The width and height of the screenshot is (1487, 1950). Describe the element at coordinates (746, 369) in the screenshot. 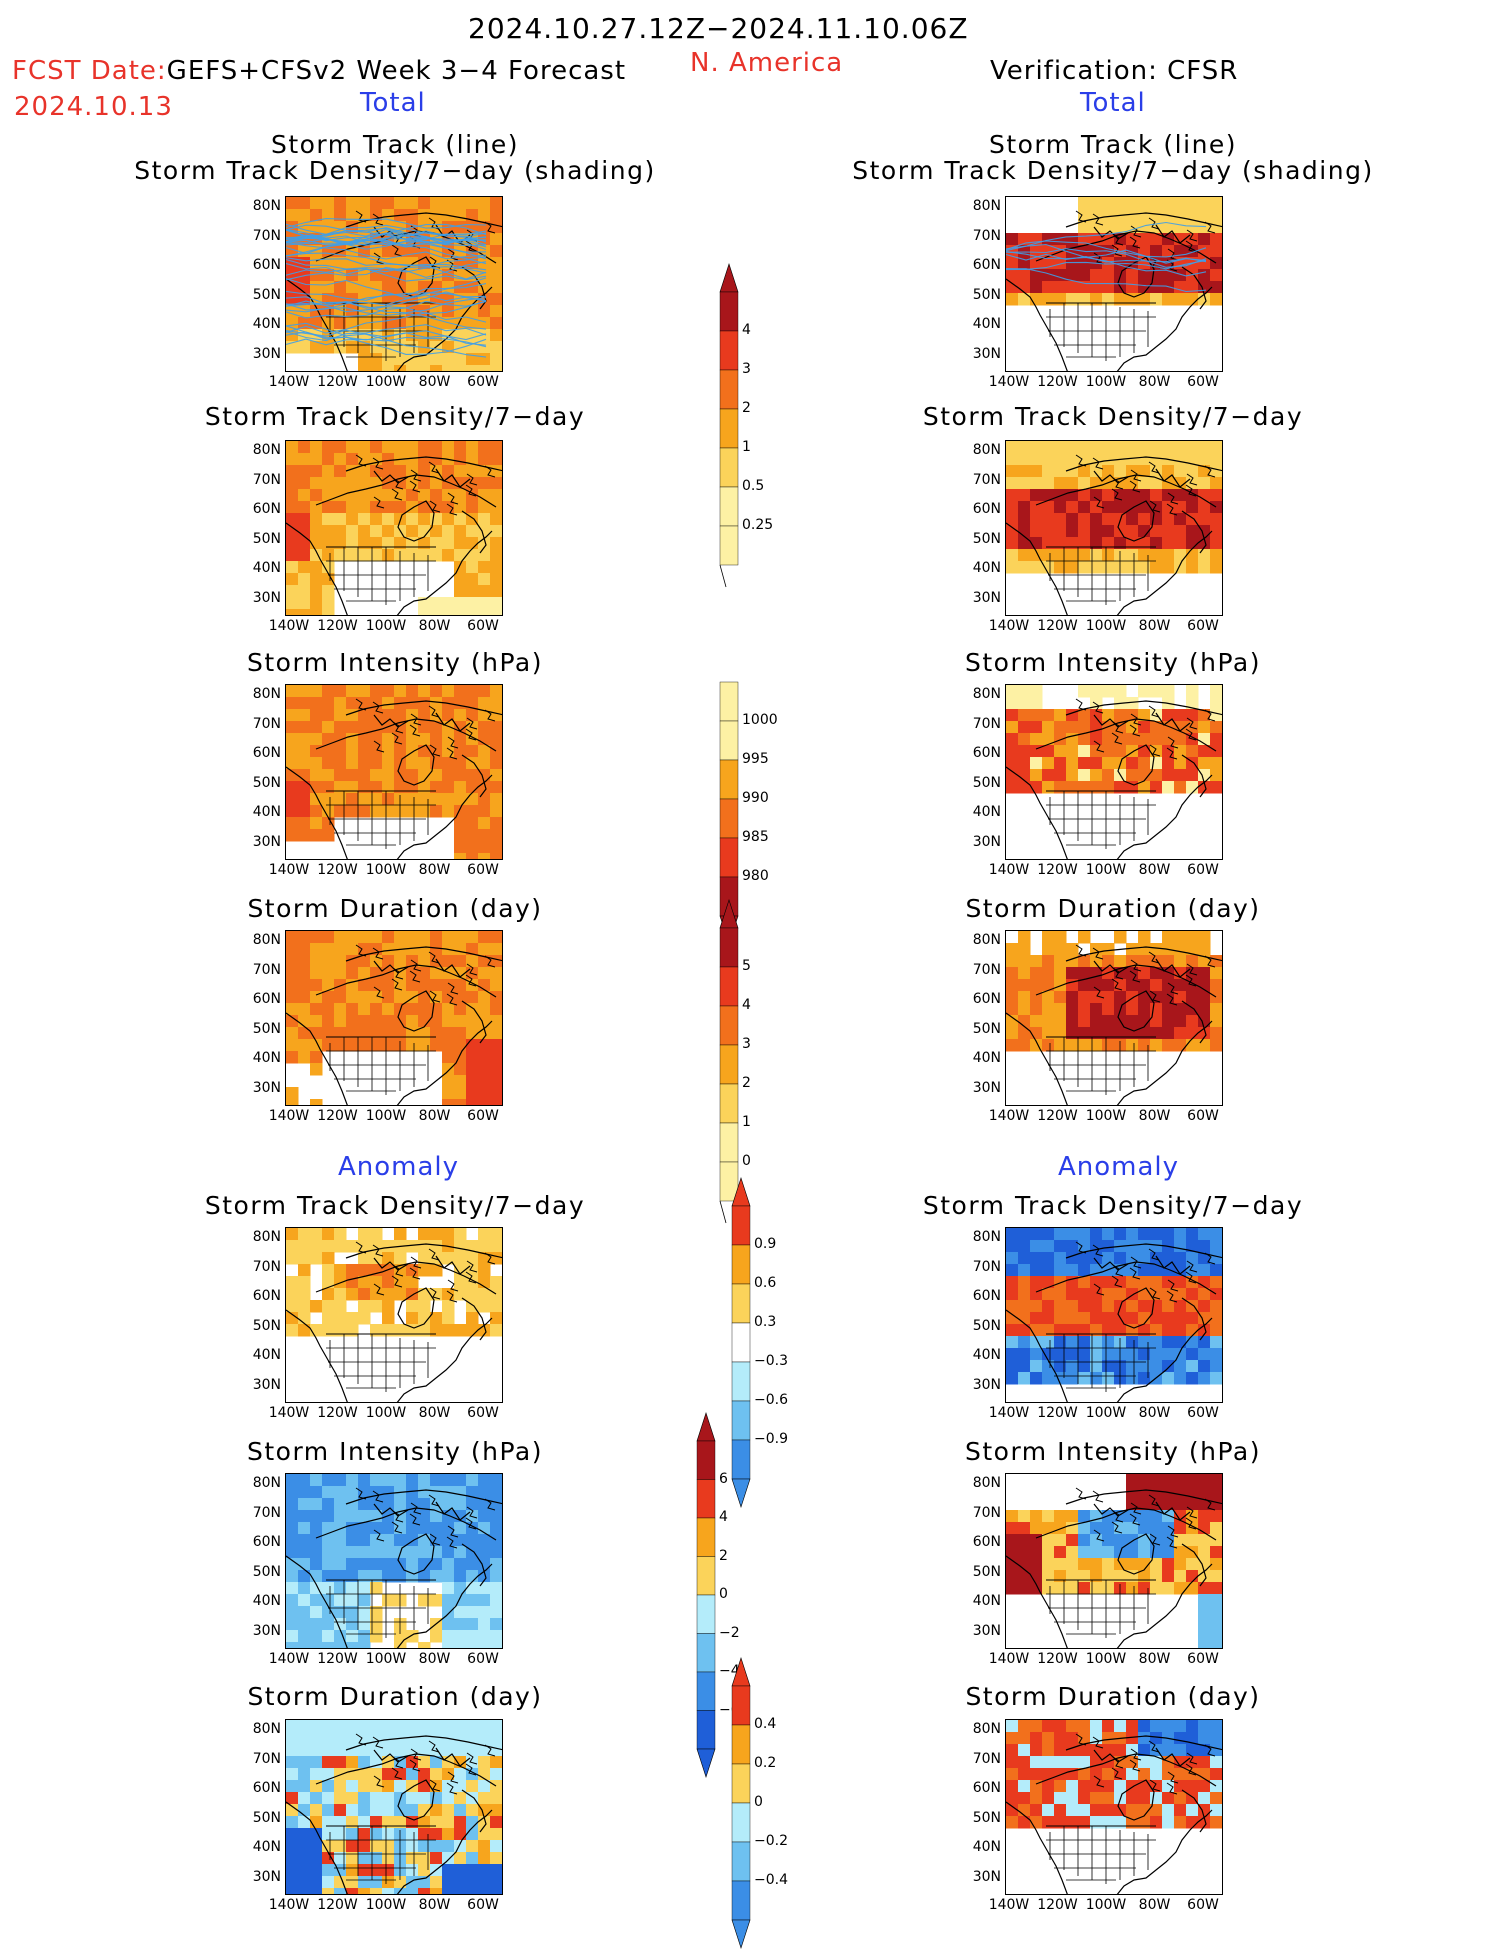

I see `colorbar-tick-label: 3` at that location.